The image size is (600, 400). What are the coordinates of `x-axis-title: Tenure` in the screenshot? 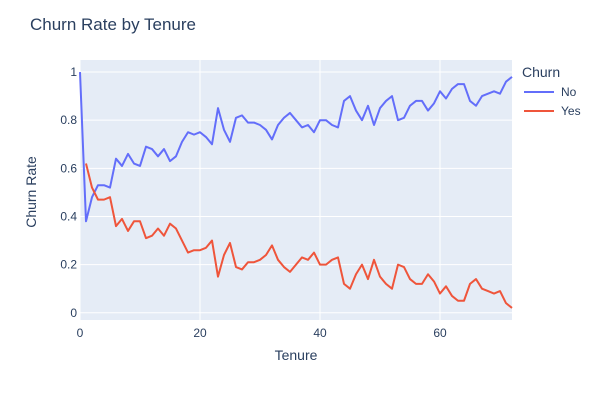 It's located at (296, 355).